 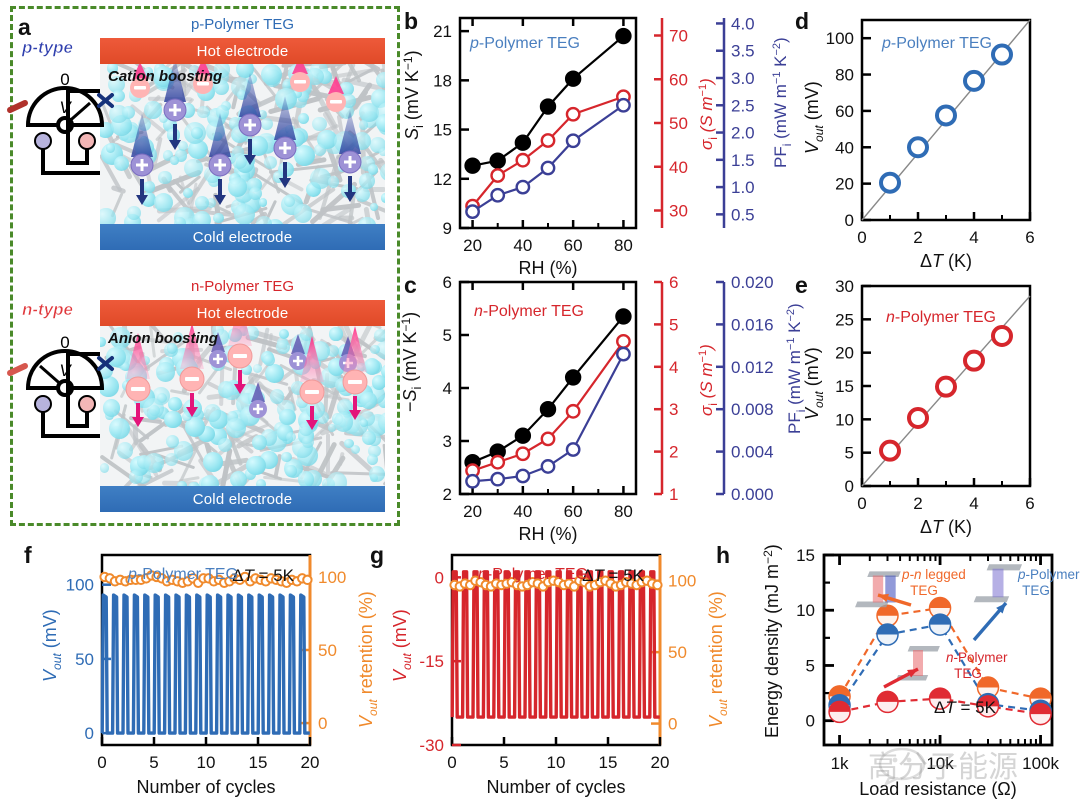 What do you see at coordinates (242, 51) in the screenshot?
I see `hot-electrode-top: Hot electrode` at bounding box center [242, 51].